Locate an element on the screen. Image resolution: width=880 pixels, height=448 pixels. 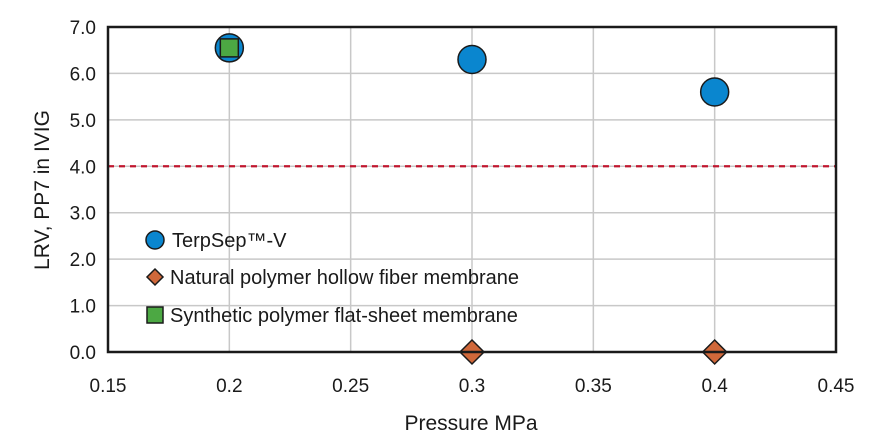
y-tick-label: 3.0 is located at coordinates (83, 214).